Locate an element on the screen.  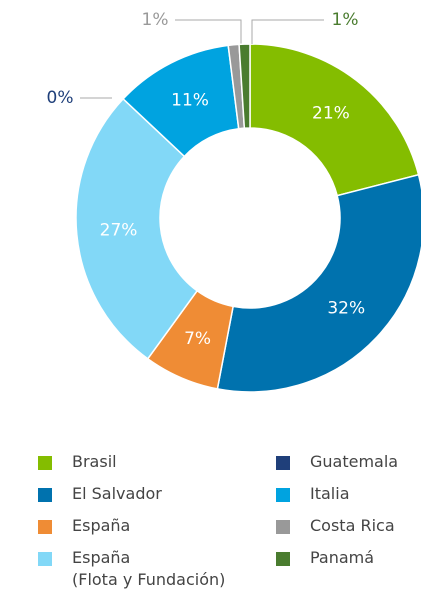
legend-label: España is located at coordinates (101, 525).